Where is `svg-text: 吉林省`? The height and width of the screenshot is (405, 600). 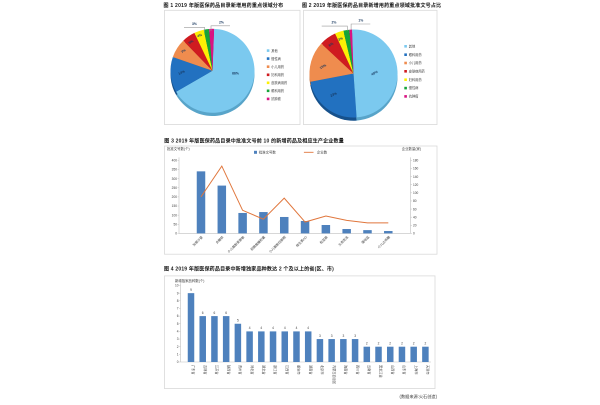 svg-text: 吉林省 is located at coordinates (205, 370).